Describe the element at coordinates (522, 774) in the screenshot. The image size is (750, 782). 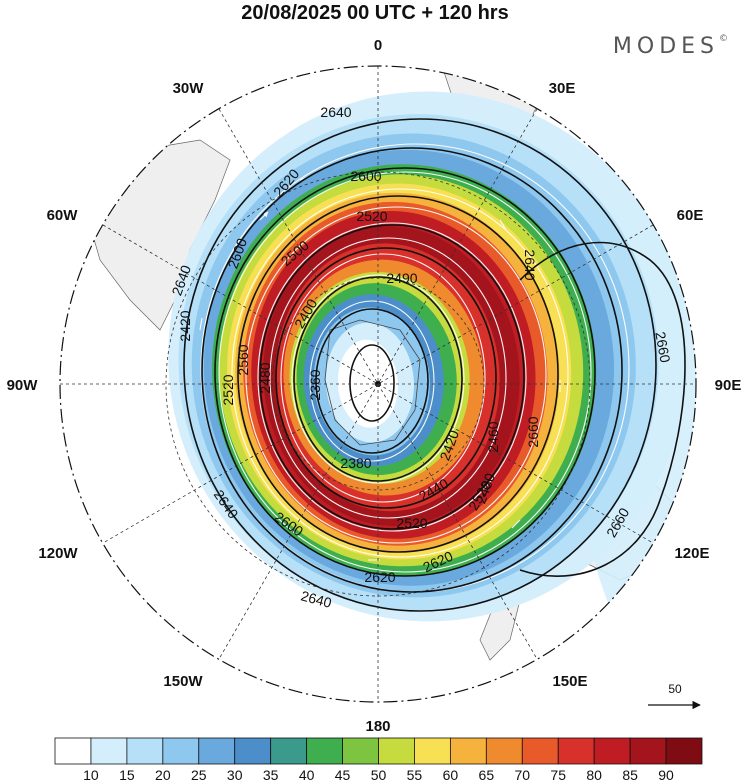
I see `colorbar-tick-label: 70` at that location.